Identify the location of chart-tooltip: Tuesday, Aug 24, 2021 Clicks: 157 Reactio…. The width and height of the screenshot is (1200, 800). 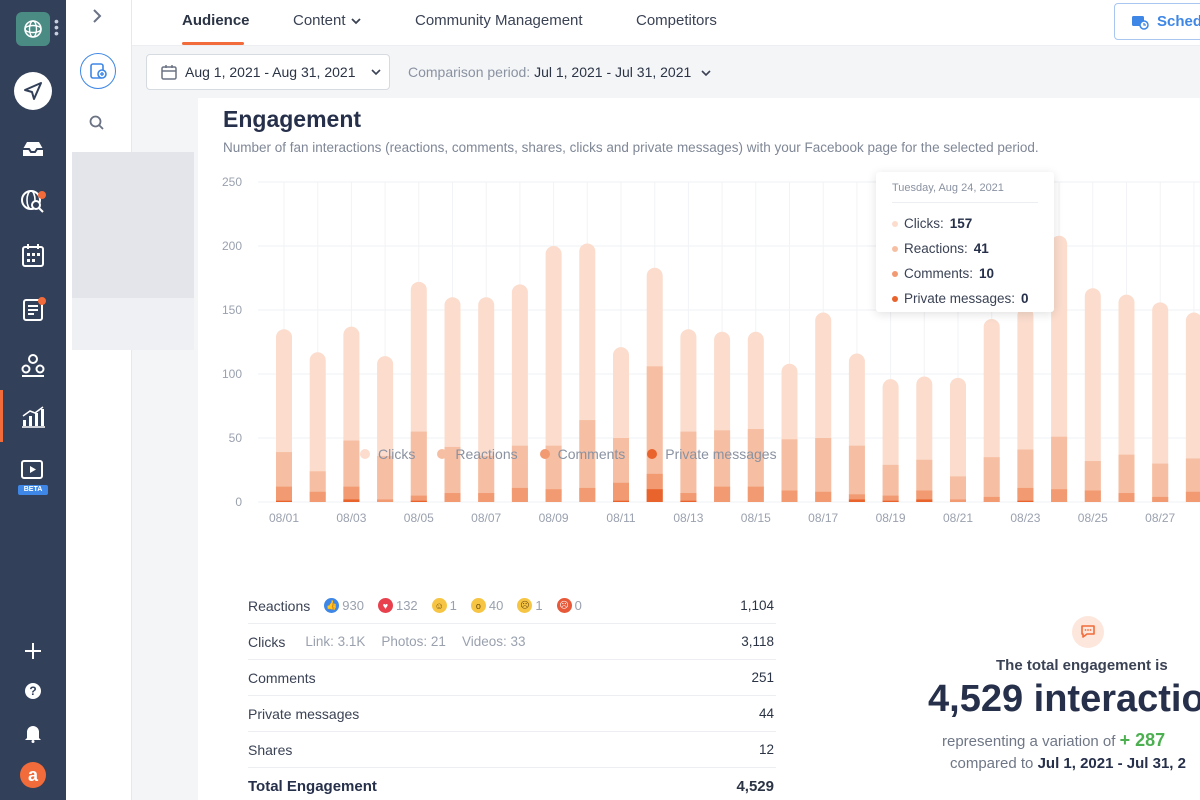
(965, 242).